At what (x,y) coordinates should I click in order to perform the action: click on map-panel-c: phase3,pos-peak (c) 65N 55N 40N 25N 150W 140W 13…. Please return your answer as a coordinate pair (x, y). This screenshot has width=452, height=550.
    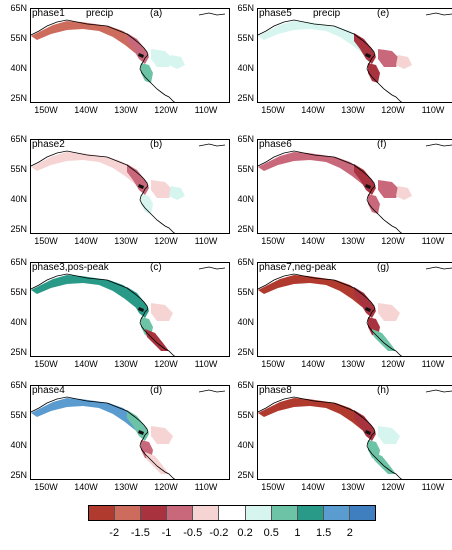
    Looking at the image, I should click on (120, 313).